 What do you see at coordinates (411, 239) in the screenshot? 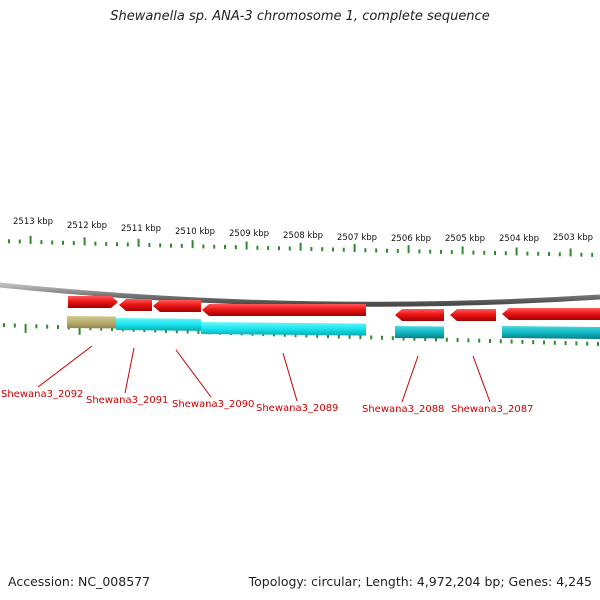
I see `scale-label: 2506 kbp` at bounding box center [411, 239].